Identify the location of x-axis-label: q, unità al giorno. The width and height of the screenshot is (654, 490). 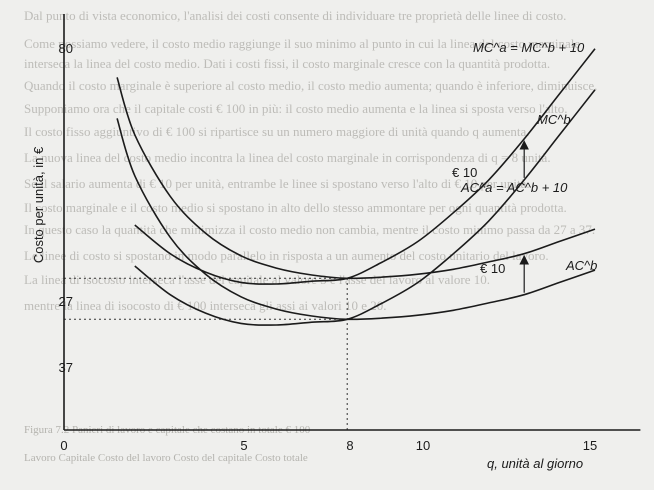
(535, 463).